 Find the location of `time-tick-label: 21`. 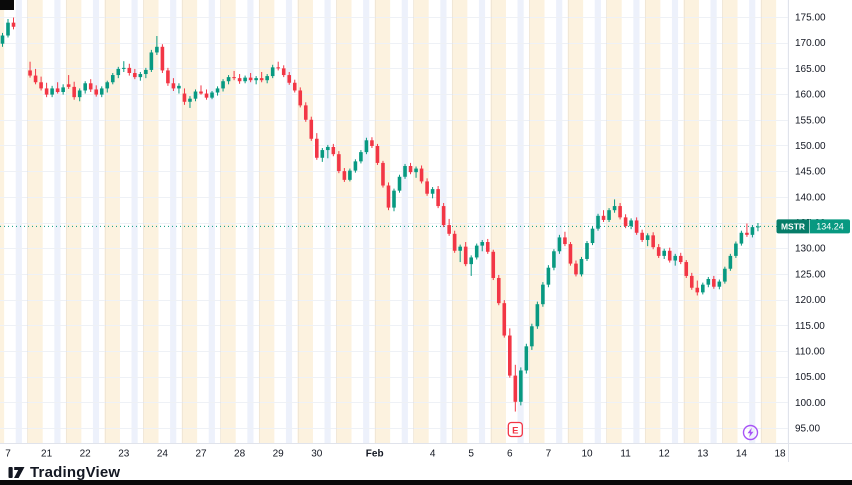

time-tick-label: 21 is located at coordinates (47, 454).